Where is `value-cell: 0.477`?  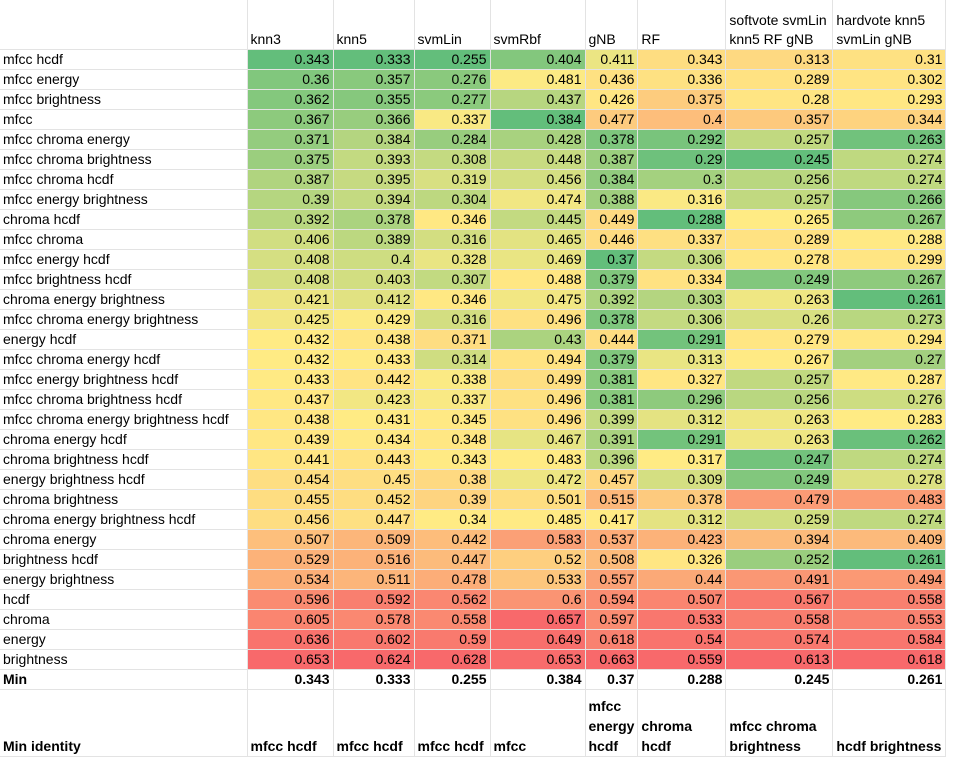
value-cell: 0.477 is located at coordinates (612, 119).